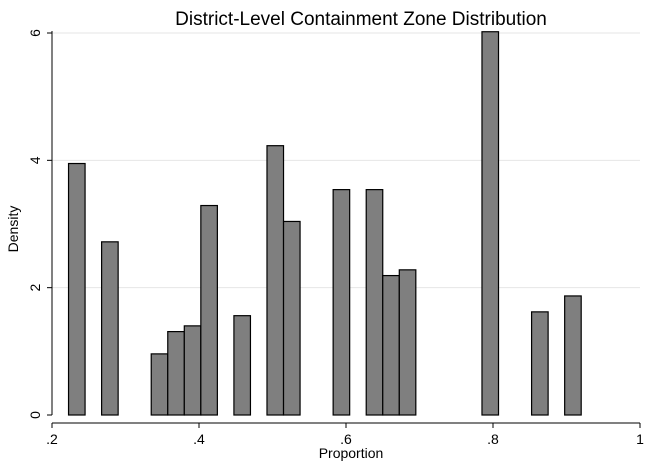 Image resolution: width=654 pixels, height=463 pixels. What do you see at coordinates (351, 453) in the screenshot?
I see `x-axis-label: Proportion` at bounding box center [351, 453].